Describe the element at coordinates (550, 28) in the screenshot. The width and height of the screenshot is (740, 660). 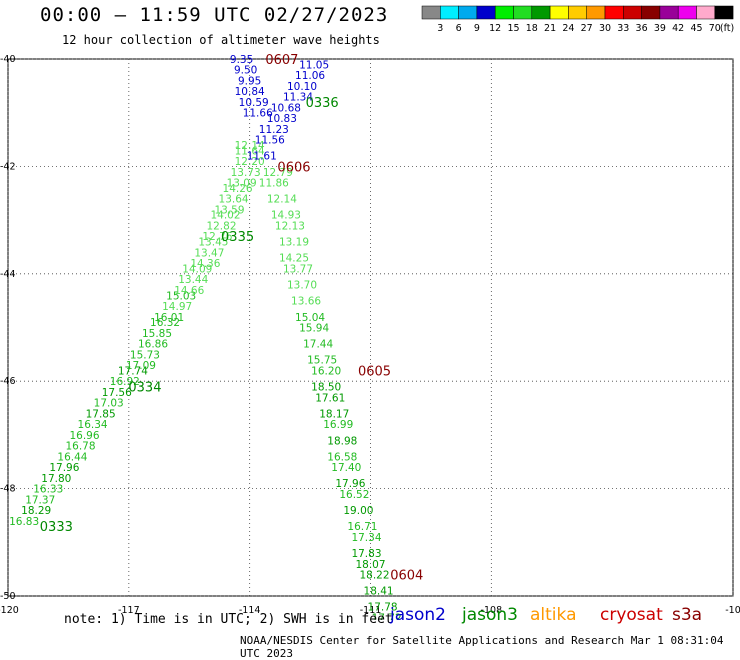
I see `colorbar-tick-label: 21` at that location.